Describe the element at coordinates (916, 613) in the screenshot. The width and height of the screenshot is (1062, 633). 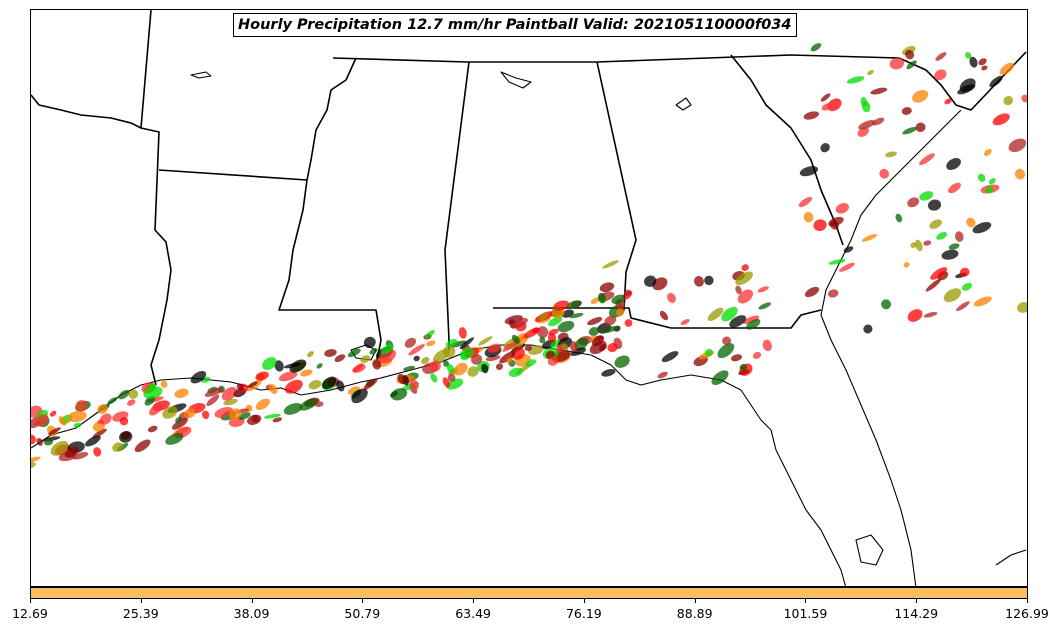
I see `colorbar-tick-label: 114.29` at that location.